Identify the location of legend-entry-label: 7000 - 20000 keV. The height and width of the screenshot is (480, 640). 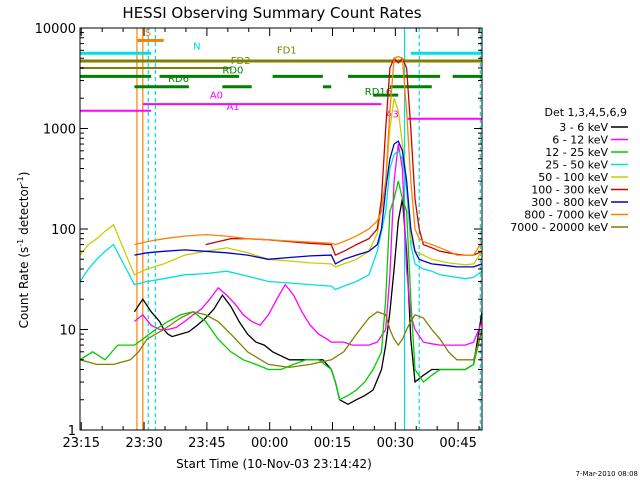
(559, 227).